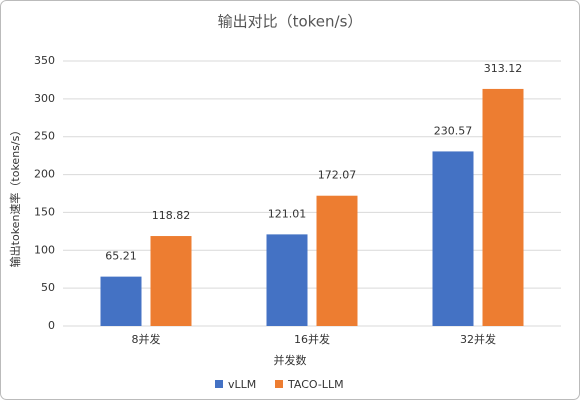 The height and width of the screenshot is (400, 580). Describe the element at coordinates (453, 130) in the screenshot. I see `data-label: 230.57` at that location.